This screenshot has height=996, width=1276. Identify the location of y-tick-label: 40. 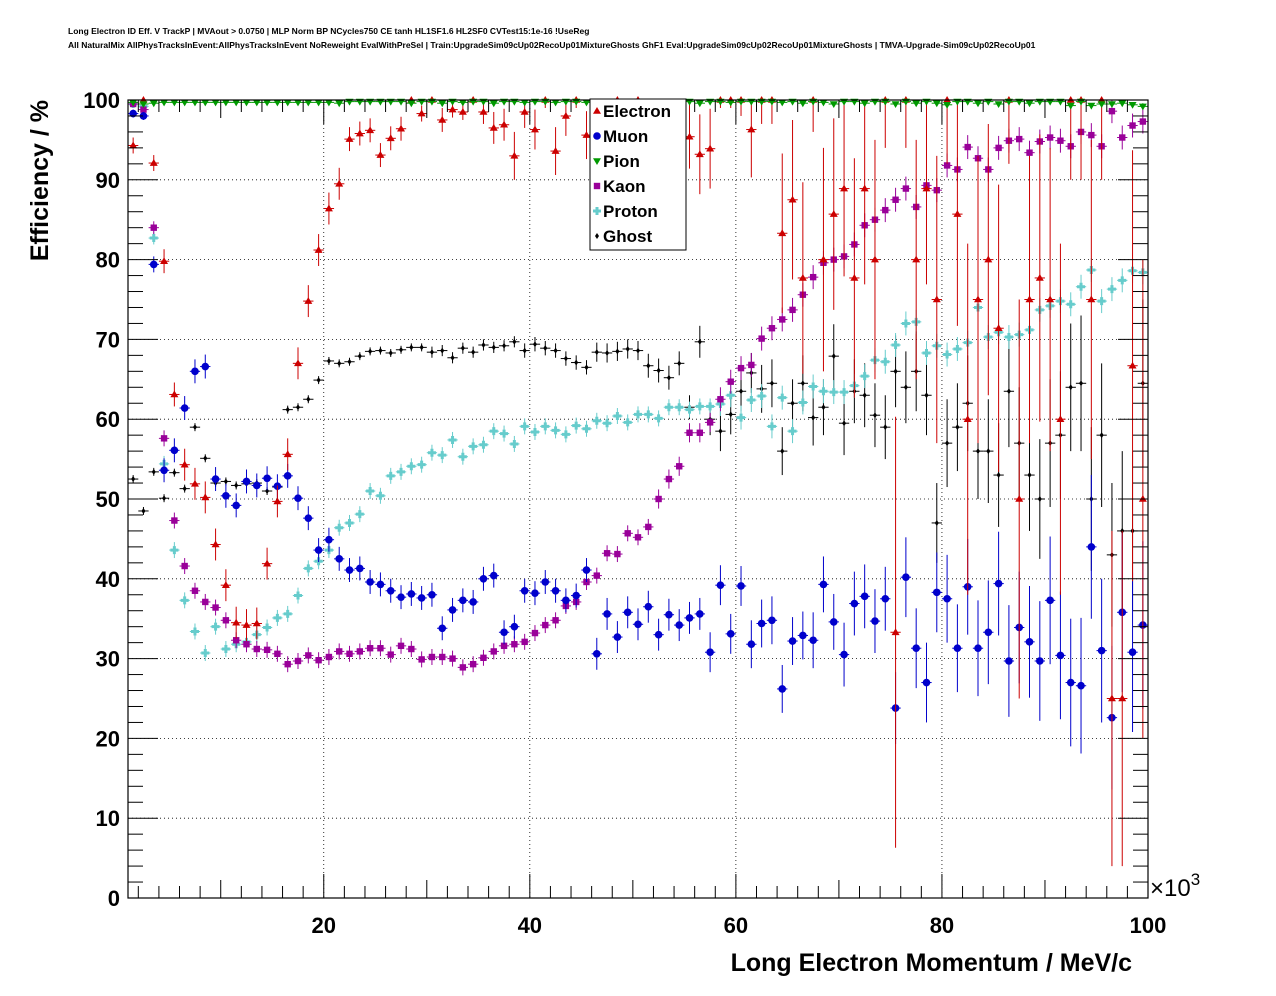
(108, 579).